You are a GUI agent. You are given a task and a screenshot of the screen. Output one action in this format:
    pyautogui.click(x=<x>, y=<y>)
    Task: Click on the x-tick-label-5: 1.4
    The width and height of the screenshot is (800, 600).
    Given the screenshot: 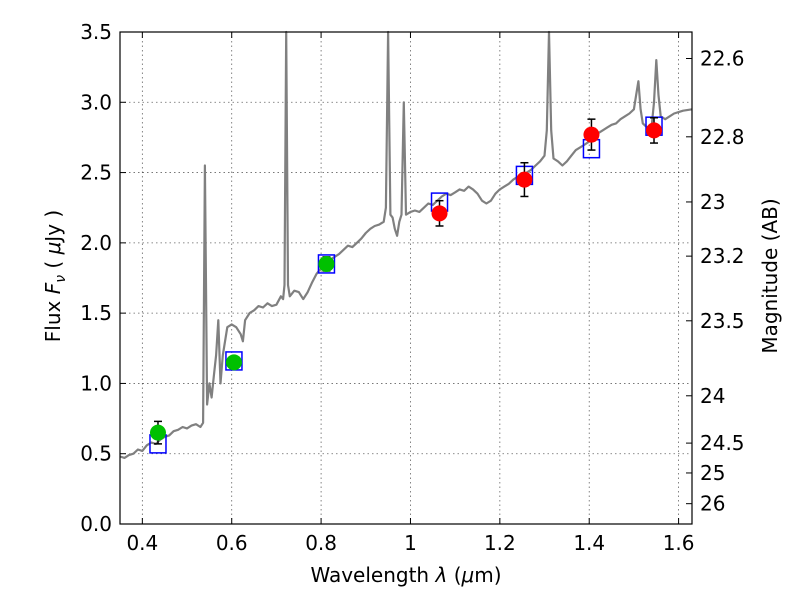 What is the action you would take?
    pyautogui.click(x=589, y=543)
    